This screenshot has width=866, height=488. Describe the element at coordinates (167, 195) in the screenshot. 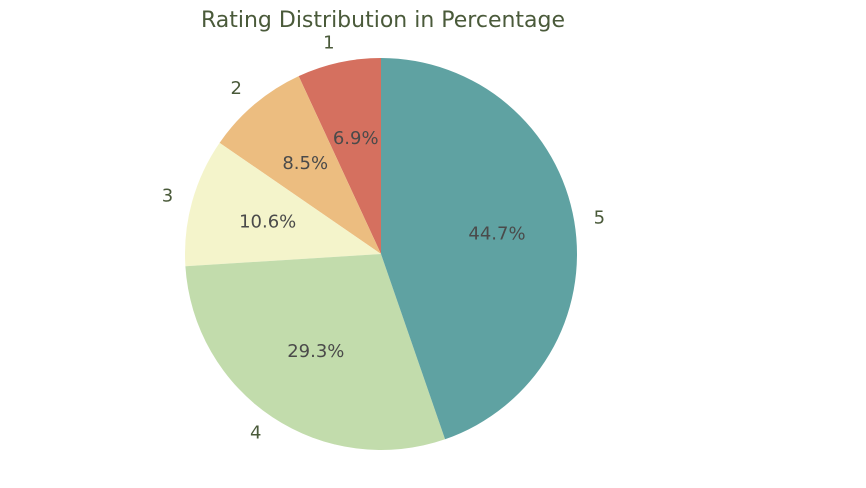

I see `slice-label-3: 3` at that location.